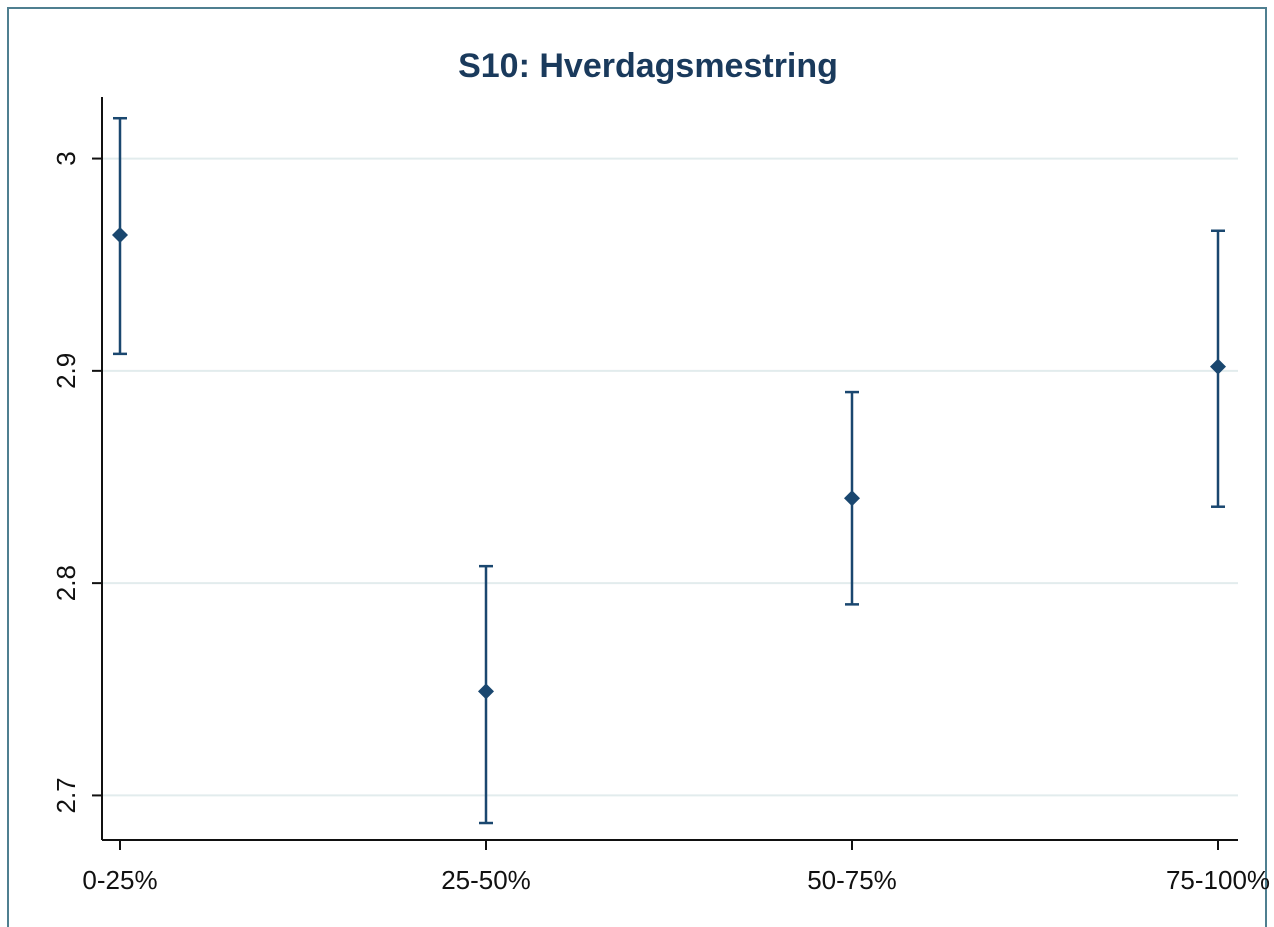 This screenshot has width=1274, height=927. Describe the element at coordinates (66, 795) in the screenshot. I see `y-tick-label: 2.7` at that location.